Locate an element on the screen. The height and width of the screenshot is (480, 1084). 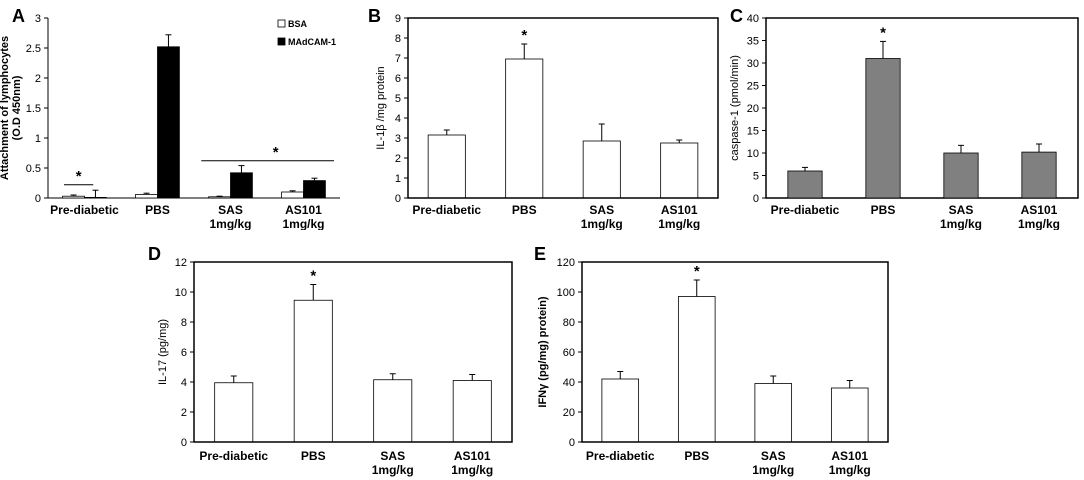
panel-letter-c: C is located at coordinates (736, 16).